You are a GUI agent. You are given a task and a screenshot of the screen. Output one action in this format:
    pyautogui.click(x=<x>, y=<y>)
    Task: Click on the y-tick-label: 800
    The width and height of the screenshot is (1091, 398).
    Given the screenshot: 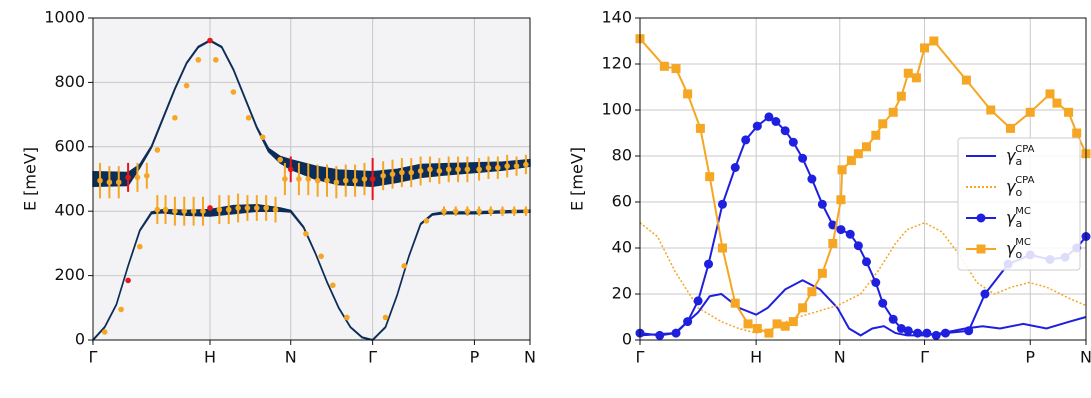 What is the action you would take?
    pyautogui.click(x=69, y=81)
    